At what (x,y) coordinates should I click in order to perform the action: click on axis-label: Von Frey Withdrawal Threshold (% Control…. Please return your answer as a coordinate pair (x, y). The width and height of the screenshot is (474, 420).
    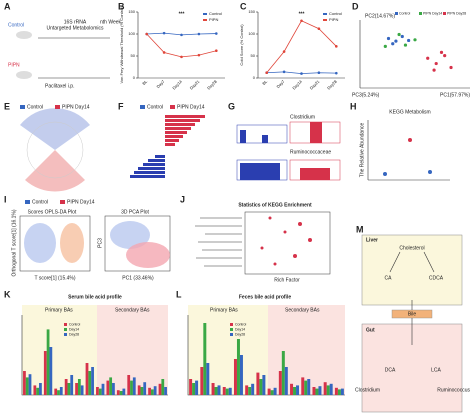
    Looking at the image, I should click on (121, 45).